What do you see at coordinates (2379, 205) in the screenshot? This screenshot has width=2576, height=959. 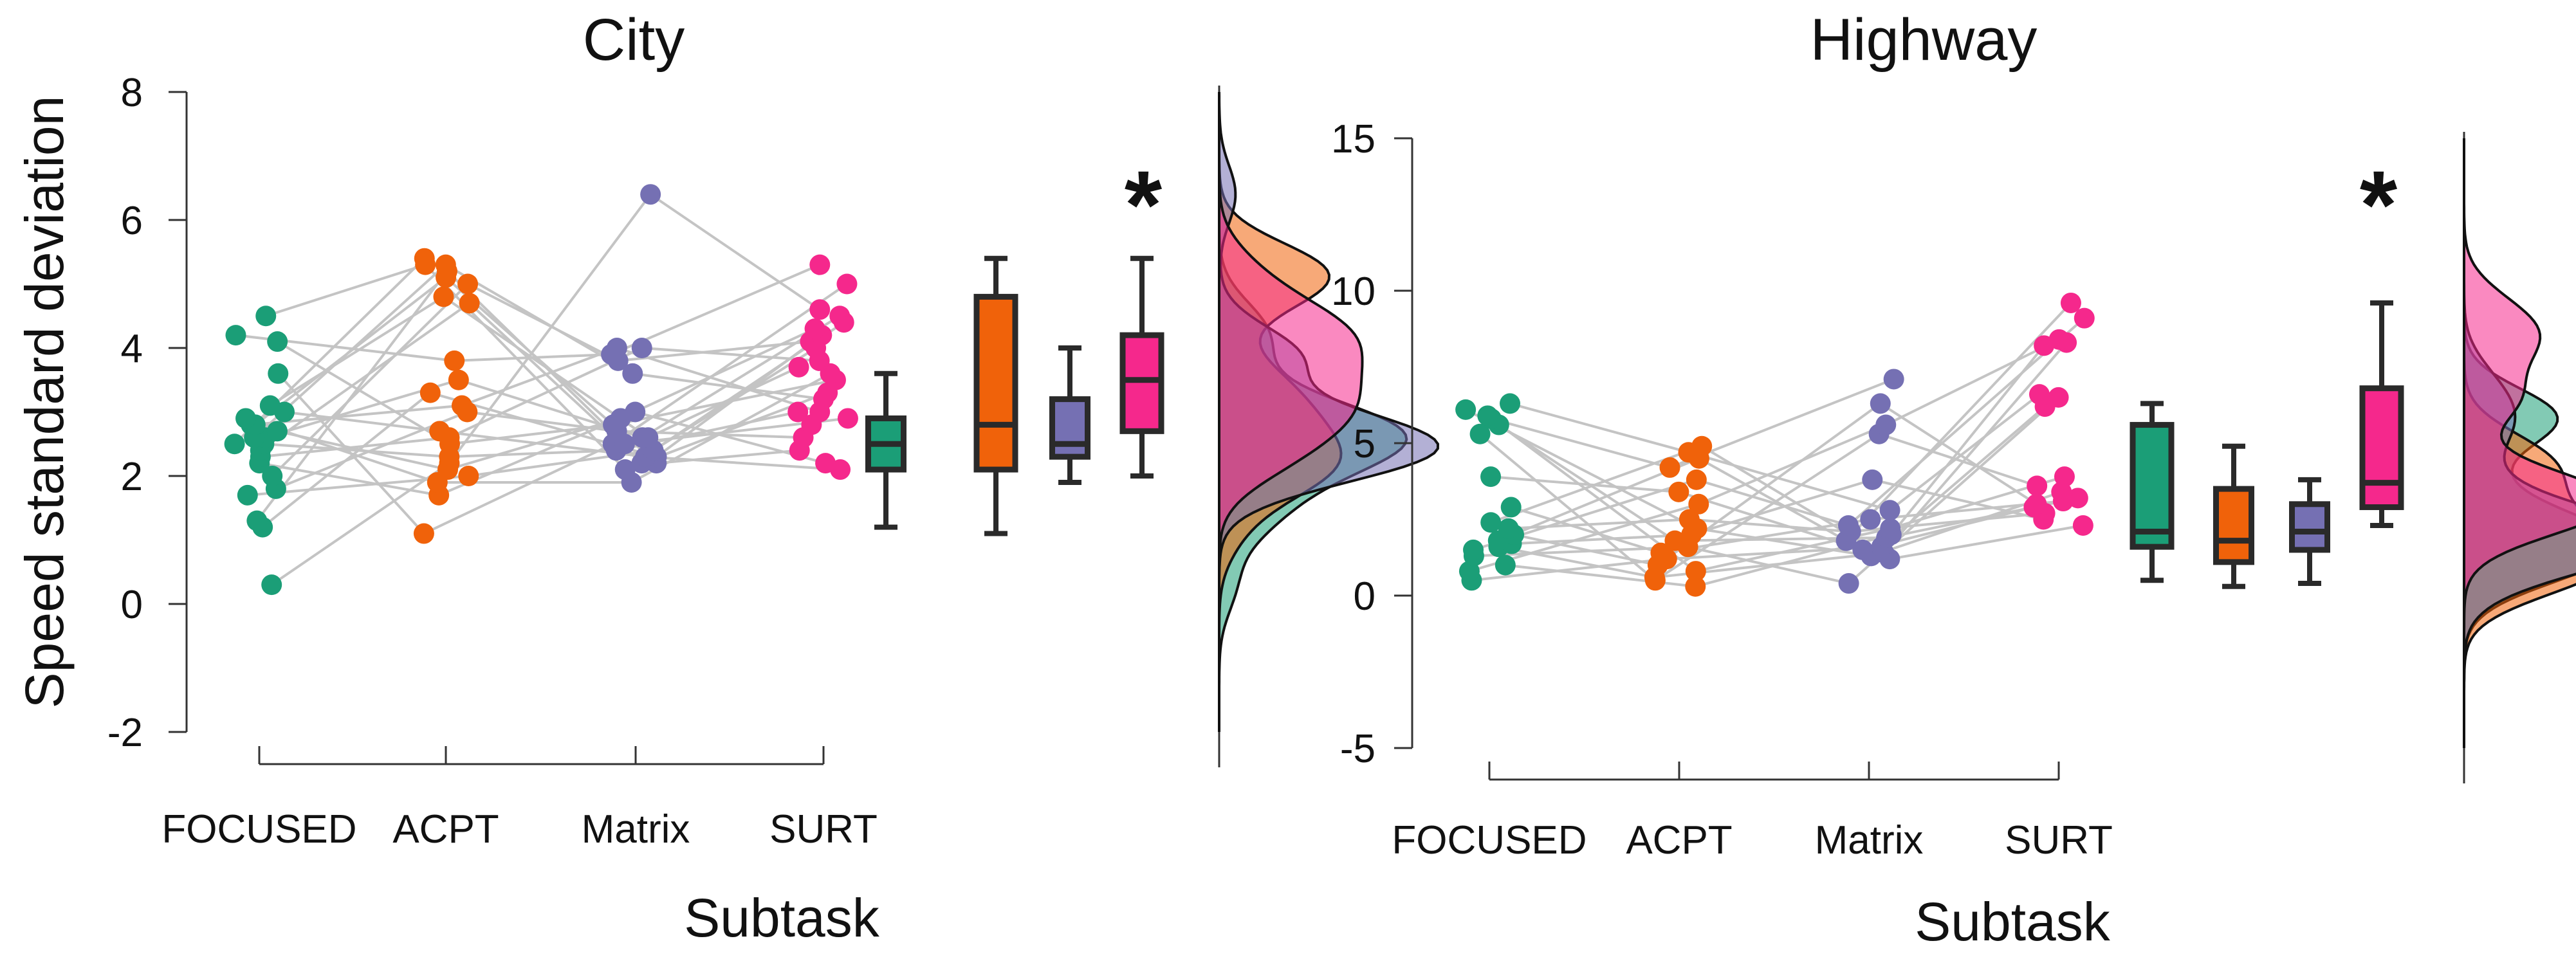 I see `highway-significance-marker: *` at bounding box center [2379, 205].